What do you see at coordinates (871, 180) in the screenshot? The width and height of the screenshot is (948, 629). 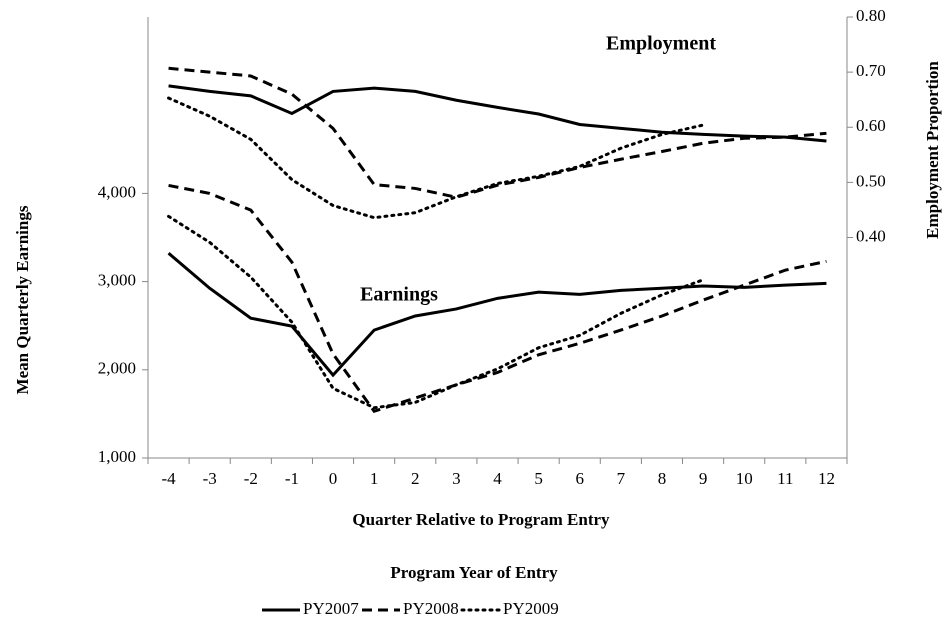 I see `y2-tick-label: 0.50` at bounding box center [871, 180].